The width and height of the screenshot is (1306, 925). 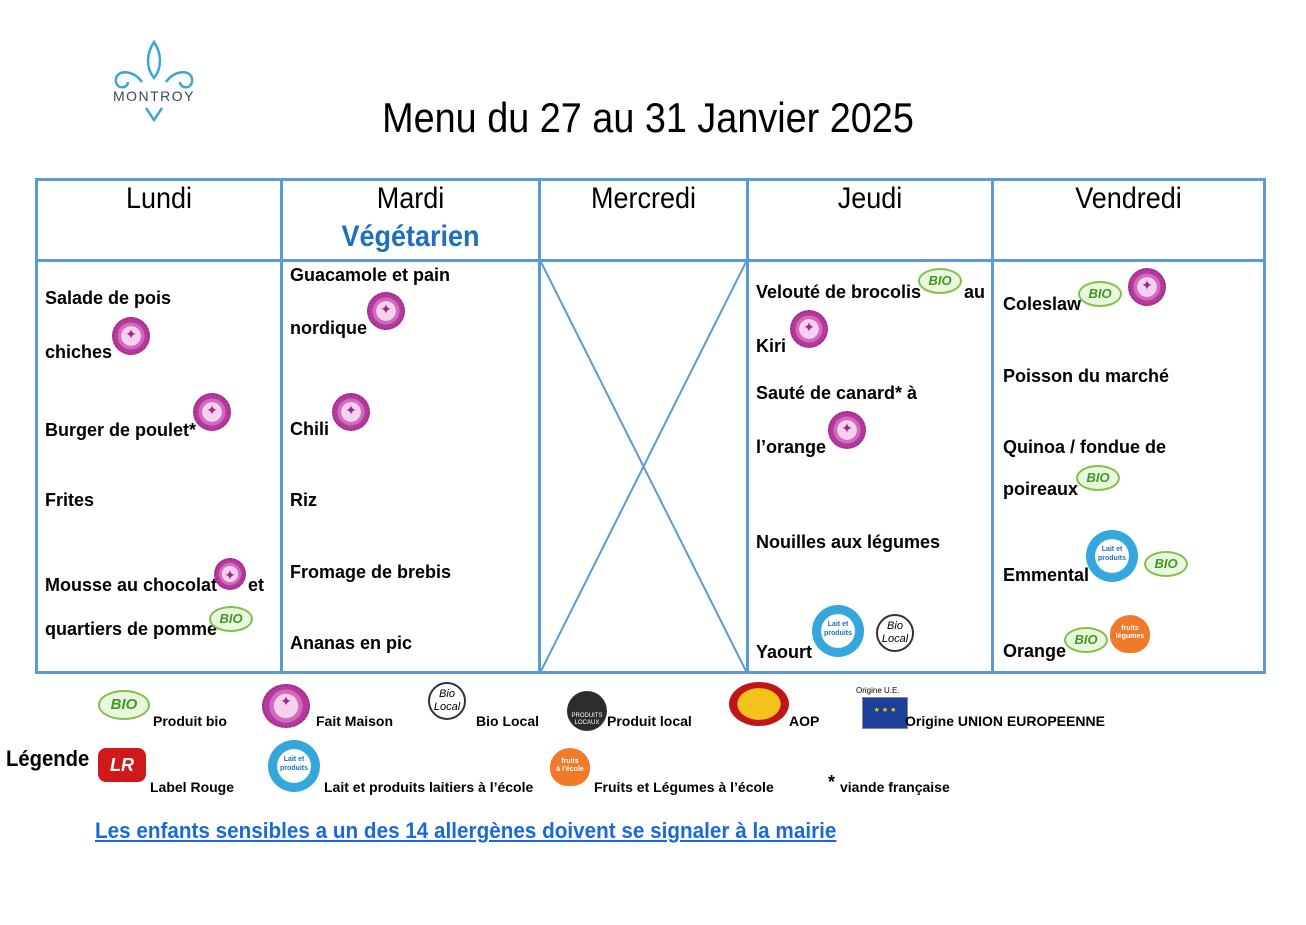 I want to click on menu-item: Emmental, so click(x=1046, y=575).